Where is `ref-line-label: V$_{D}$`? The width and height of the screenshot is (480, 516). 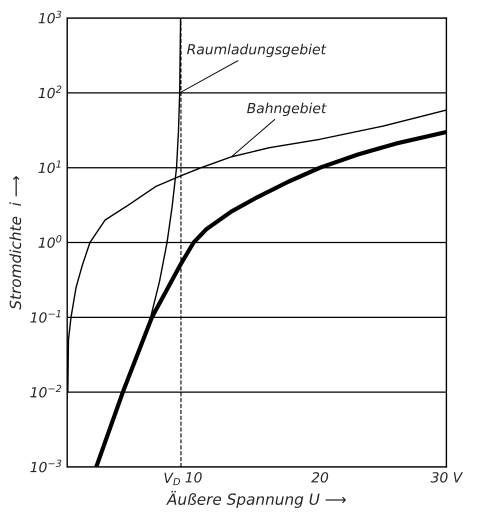 ref-line-label: V$_{D}$ is located at coordinates (172, 479).